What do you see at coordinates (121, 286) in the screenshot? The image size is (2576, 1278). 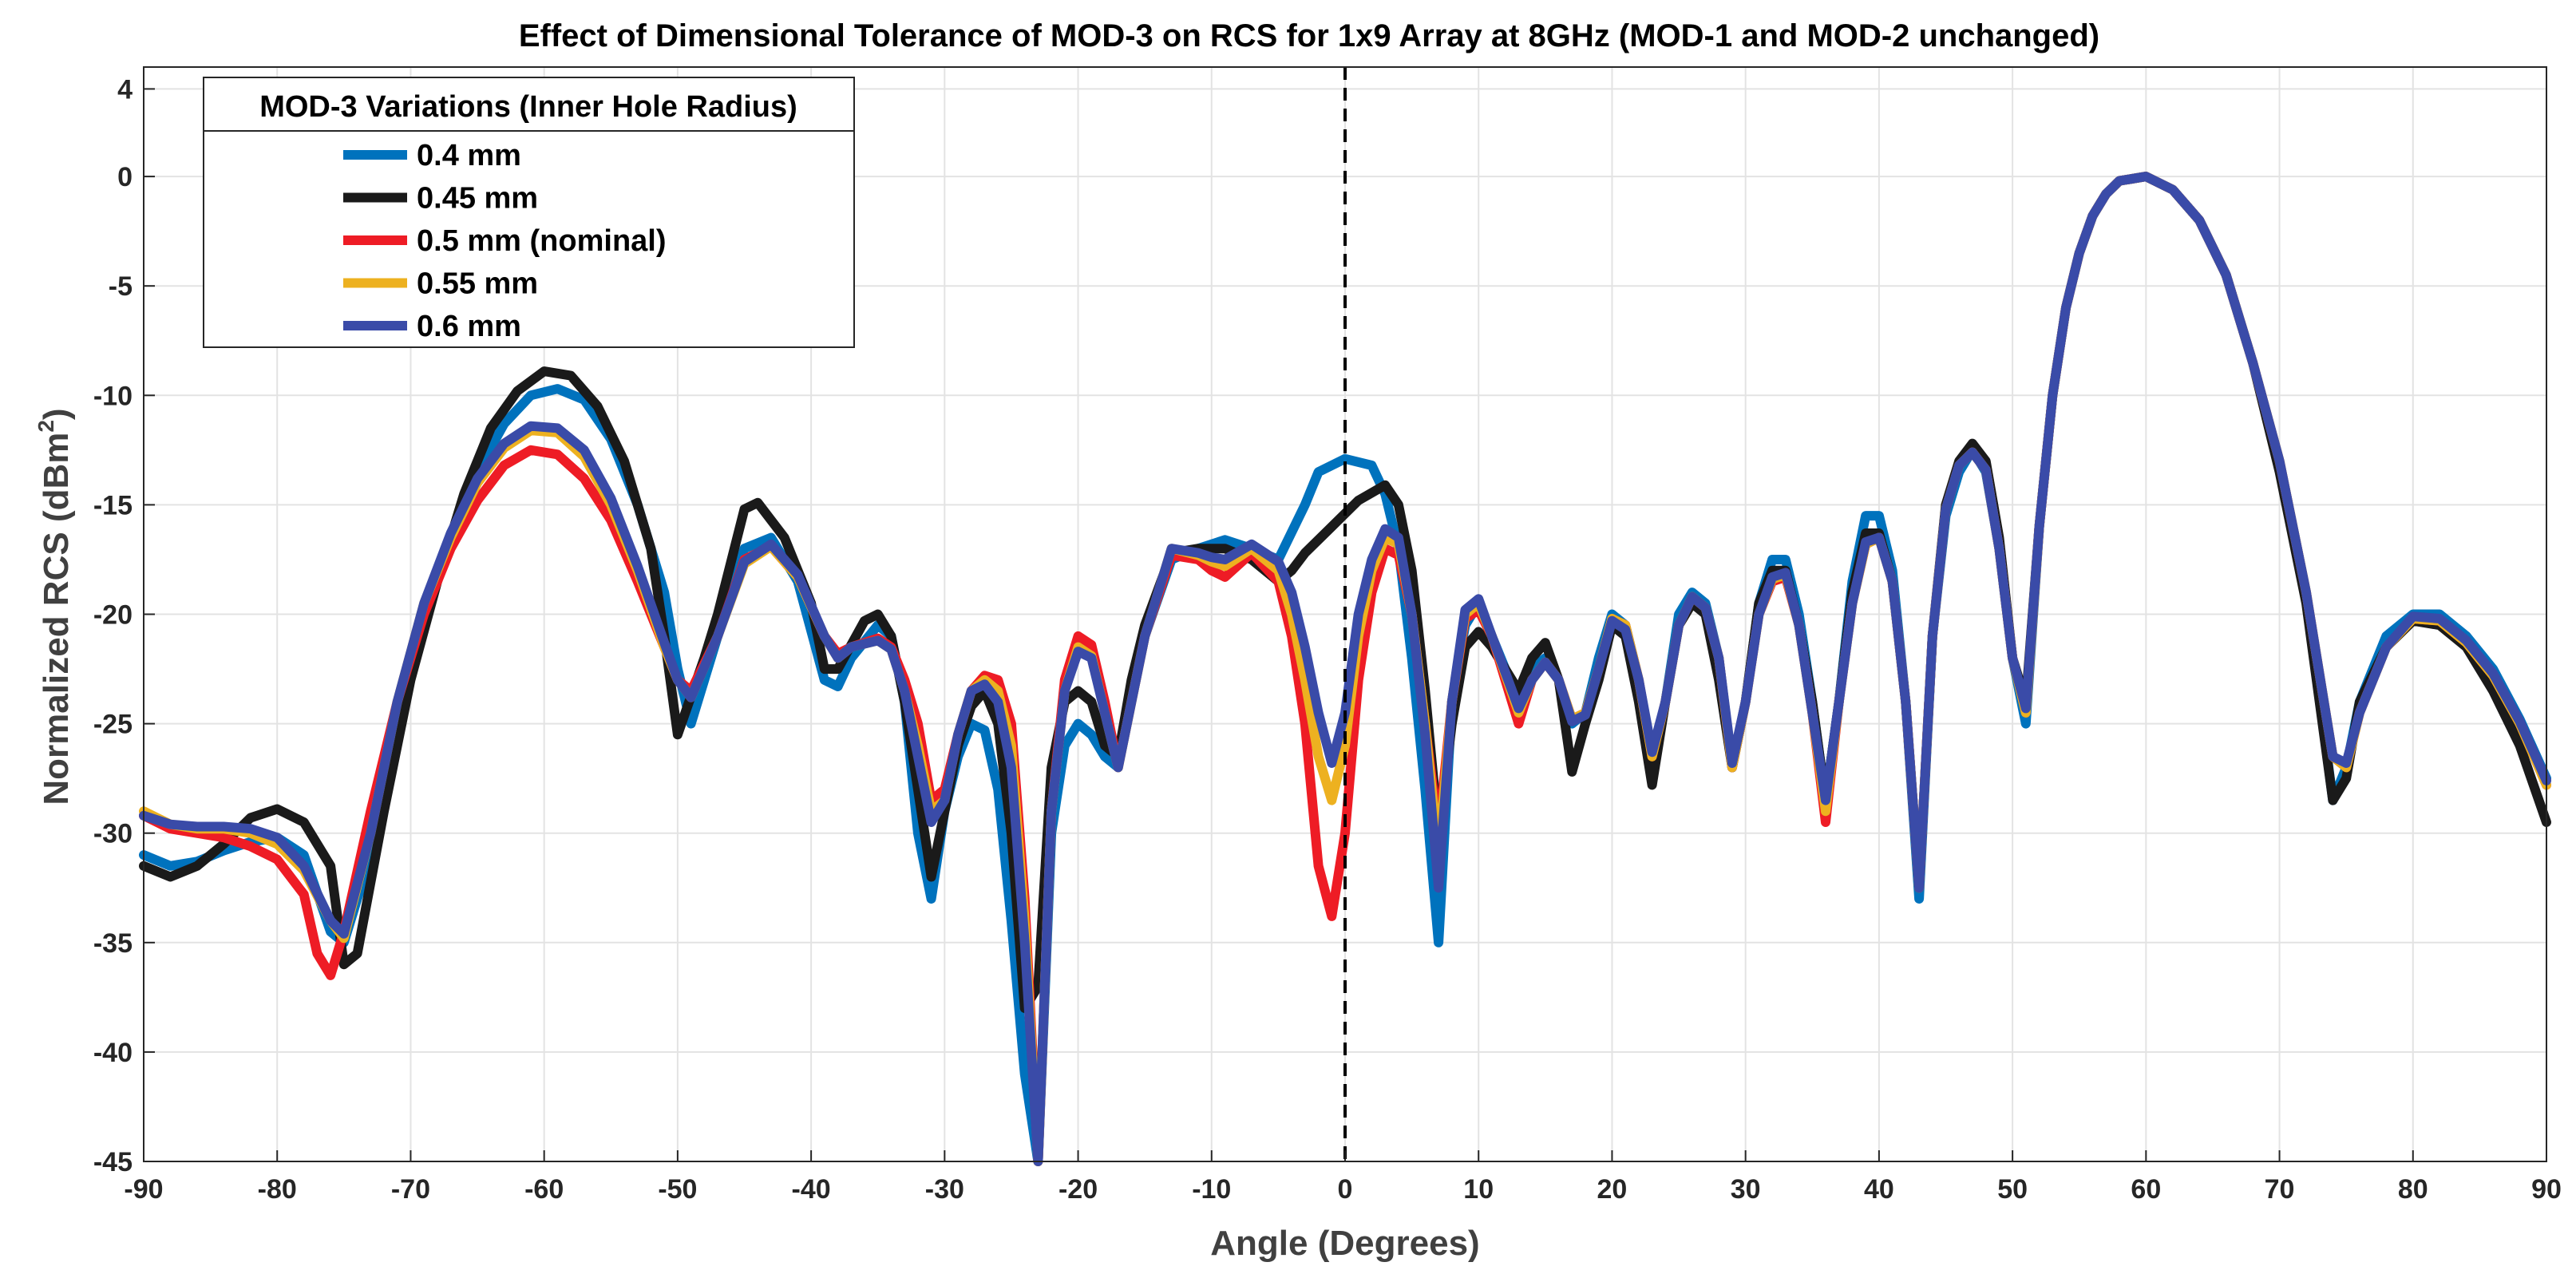 I see `y-tick-label: -5` at bounding box center [121, 286].